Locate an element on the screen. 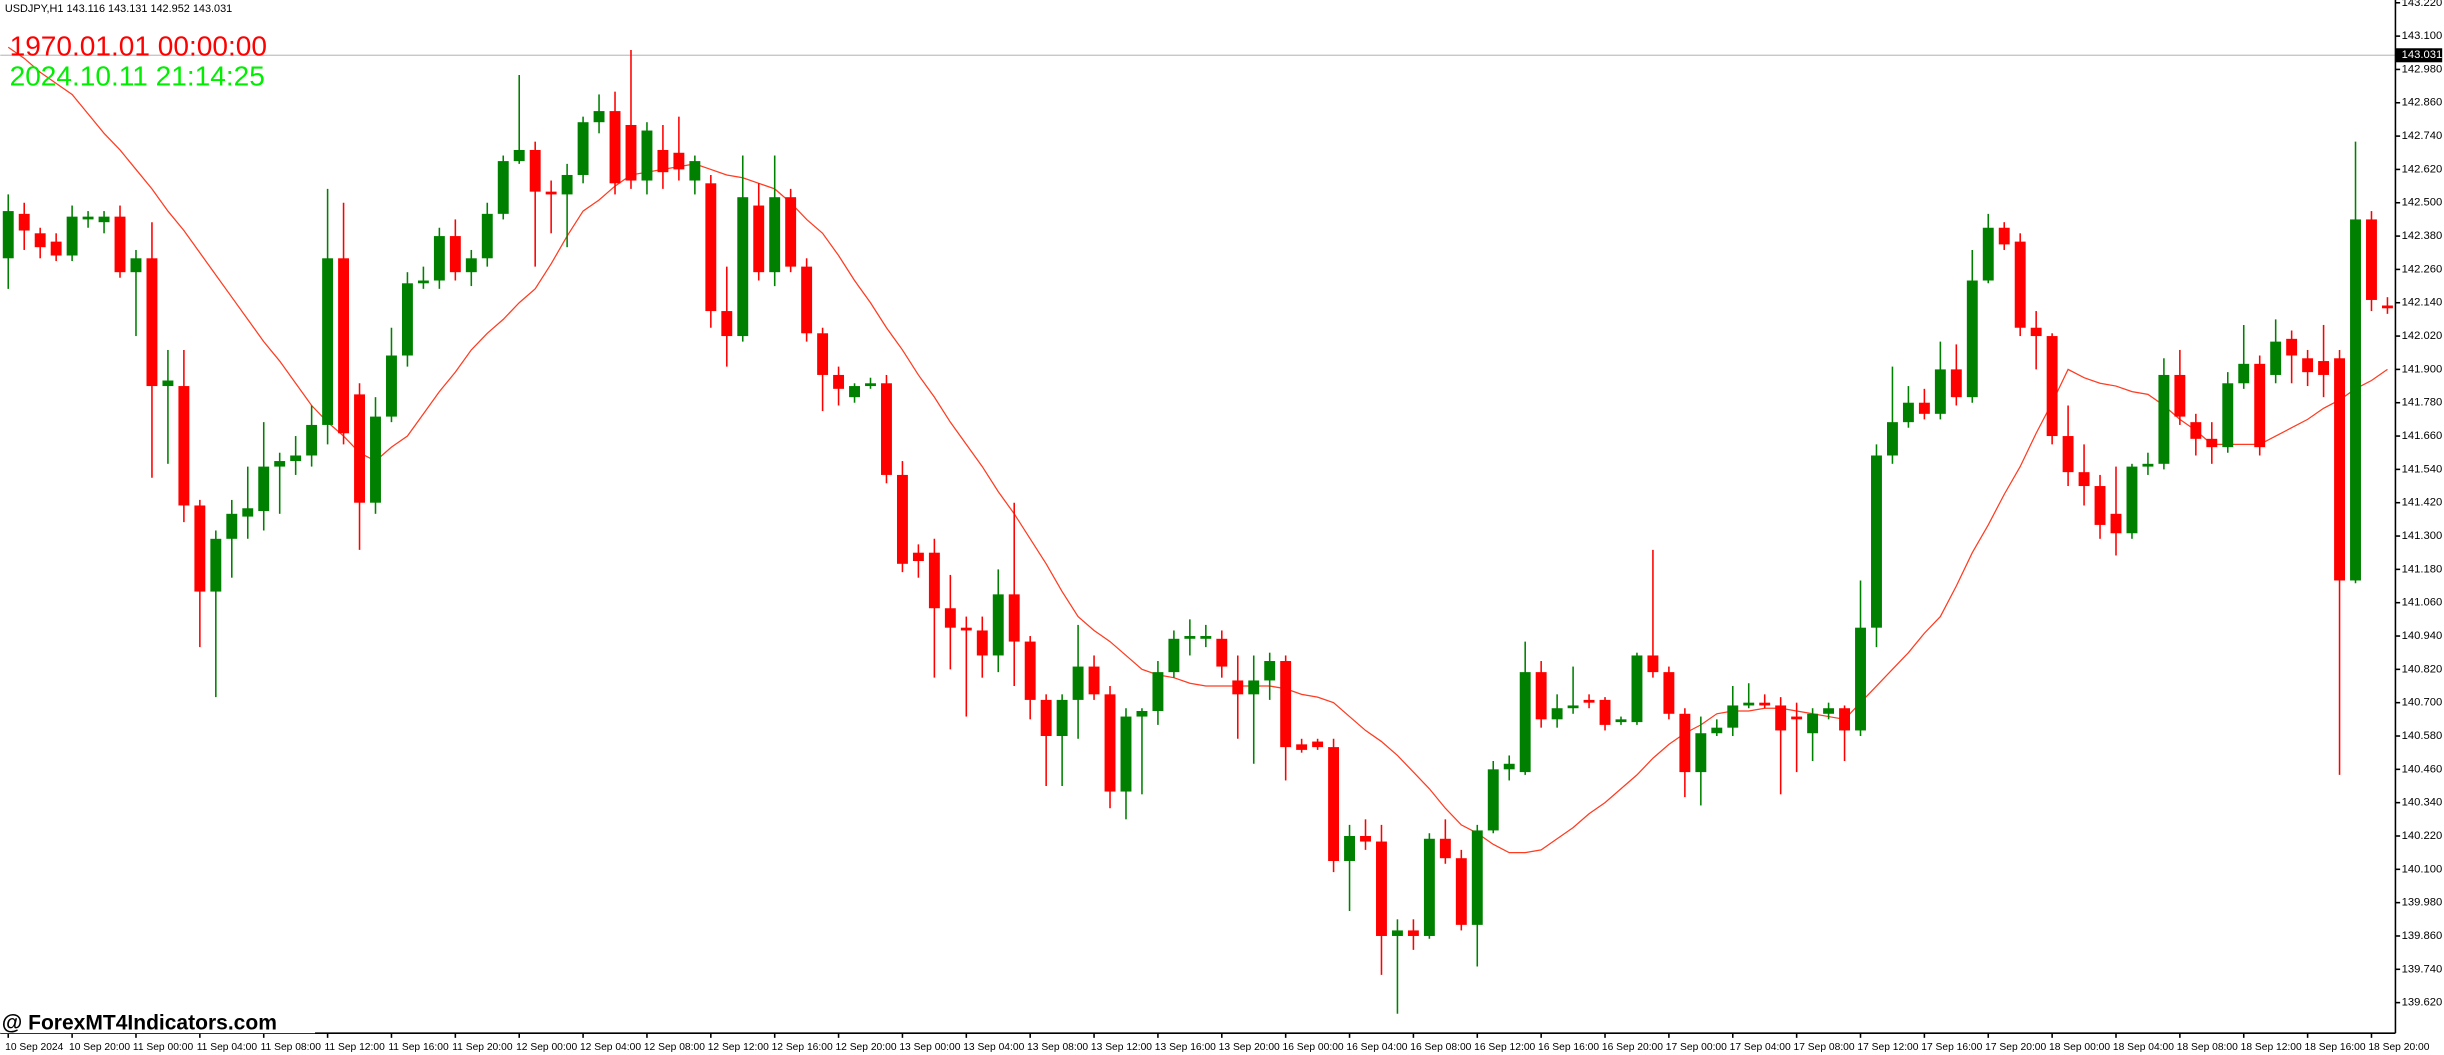 Image resolution: width=2444 pixels, height=1055 pixels. y-tick-label: 141.900 is located at coordinates (2422, 369).